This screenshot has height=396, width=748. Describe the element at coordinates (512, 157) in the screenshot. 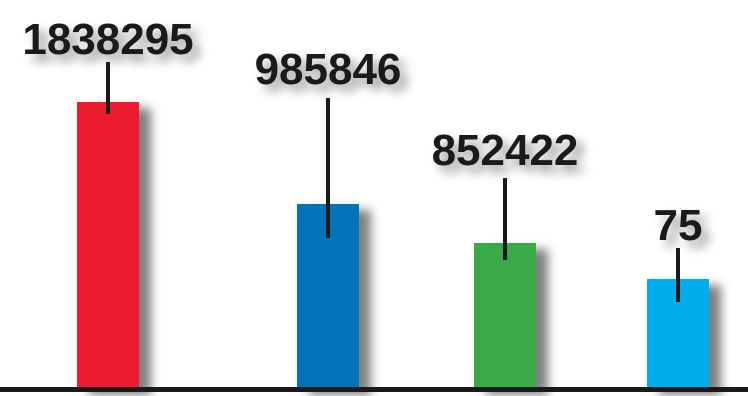

I see `value-label-shadow-3: 852422` at that location.